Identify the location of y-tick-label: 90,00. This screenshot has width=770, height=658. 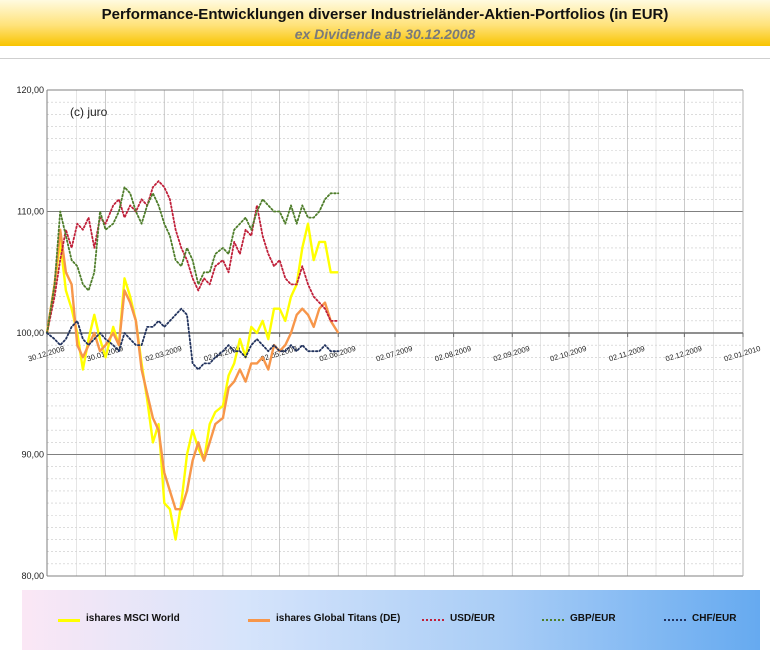
(32, 455).